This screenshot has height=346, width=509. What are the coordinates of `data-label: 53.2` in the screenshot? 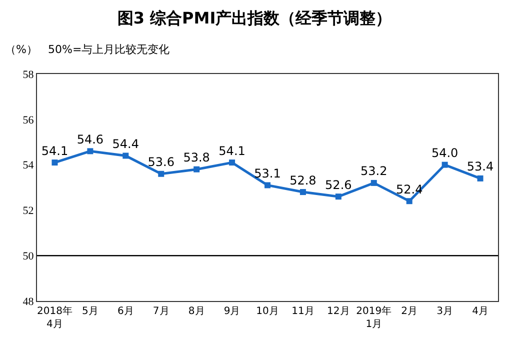 It's located at (374, 171).